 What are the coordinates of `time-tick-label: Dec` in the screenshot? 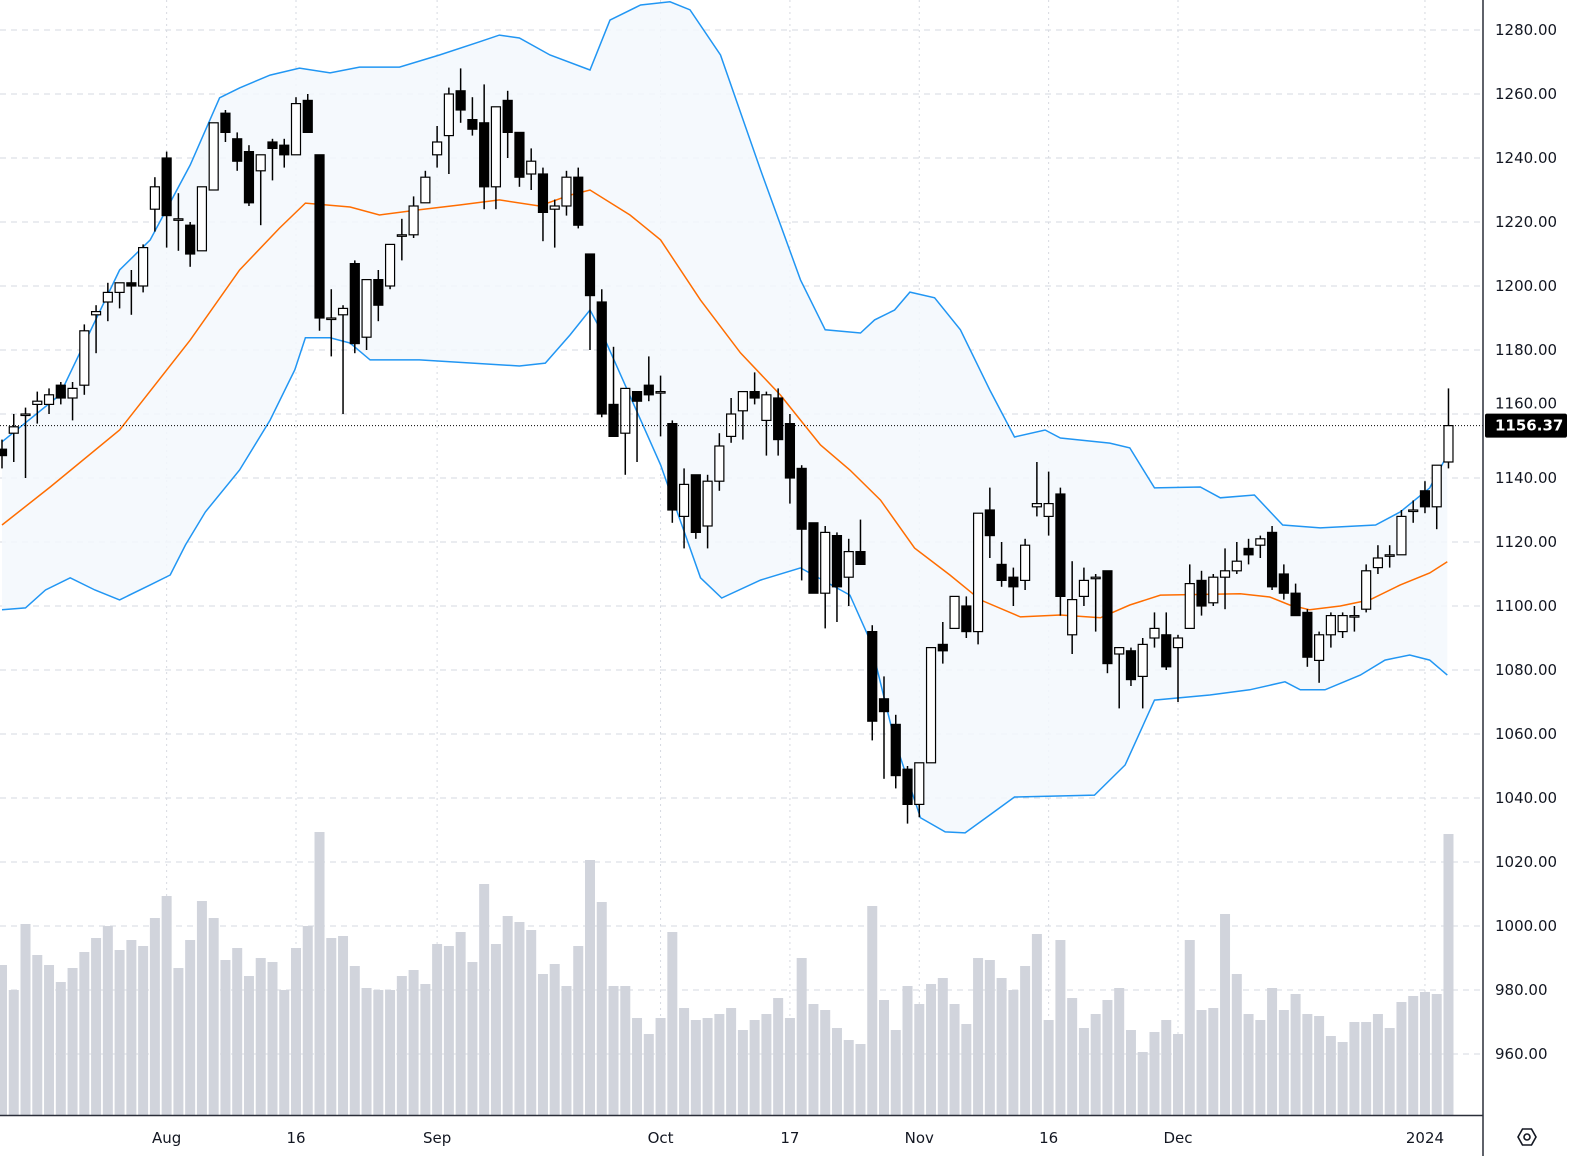 It's located at (1177, 1138).